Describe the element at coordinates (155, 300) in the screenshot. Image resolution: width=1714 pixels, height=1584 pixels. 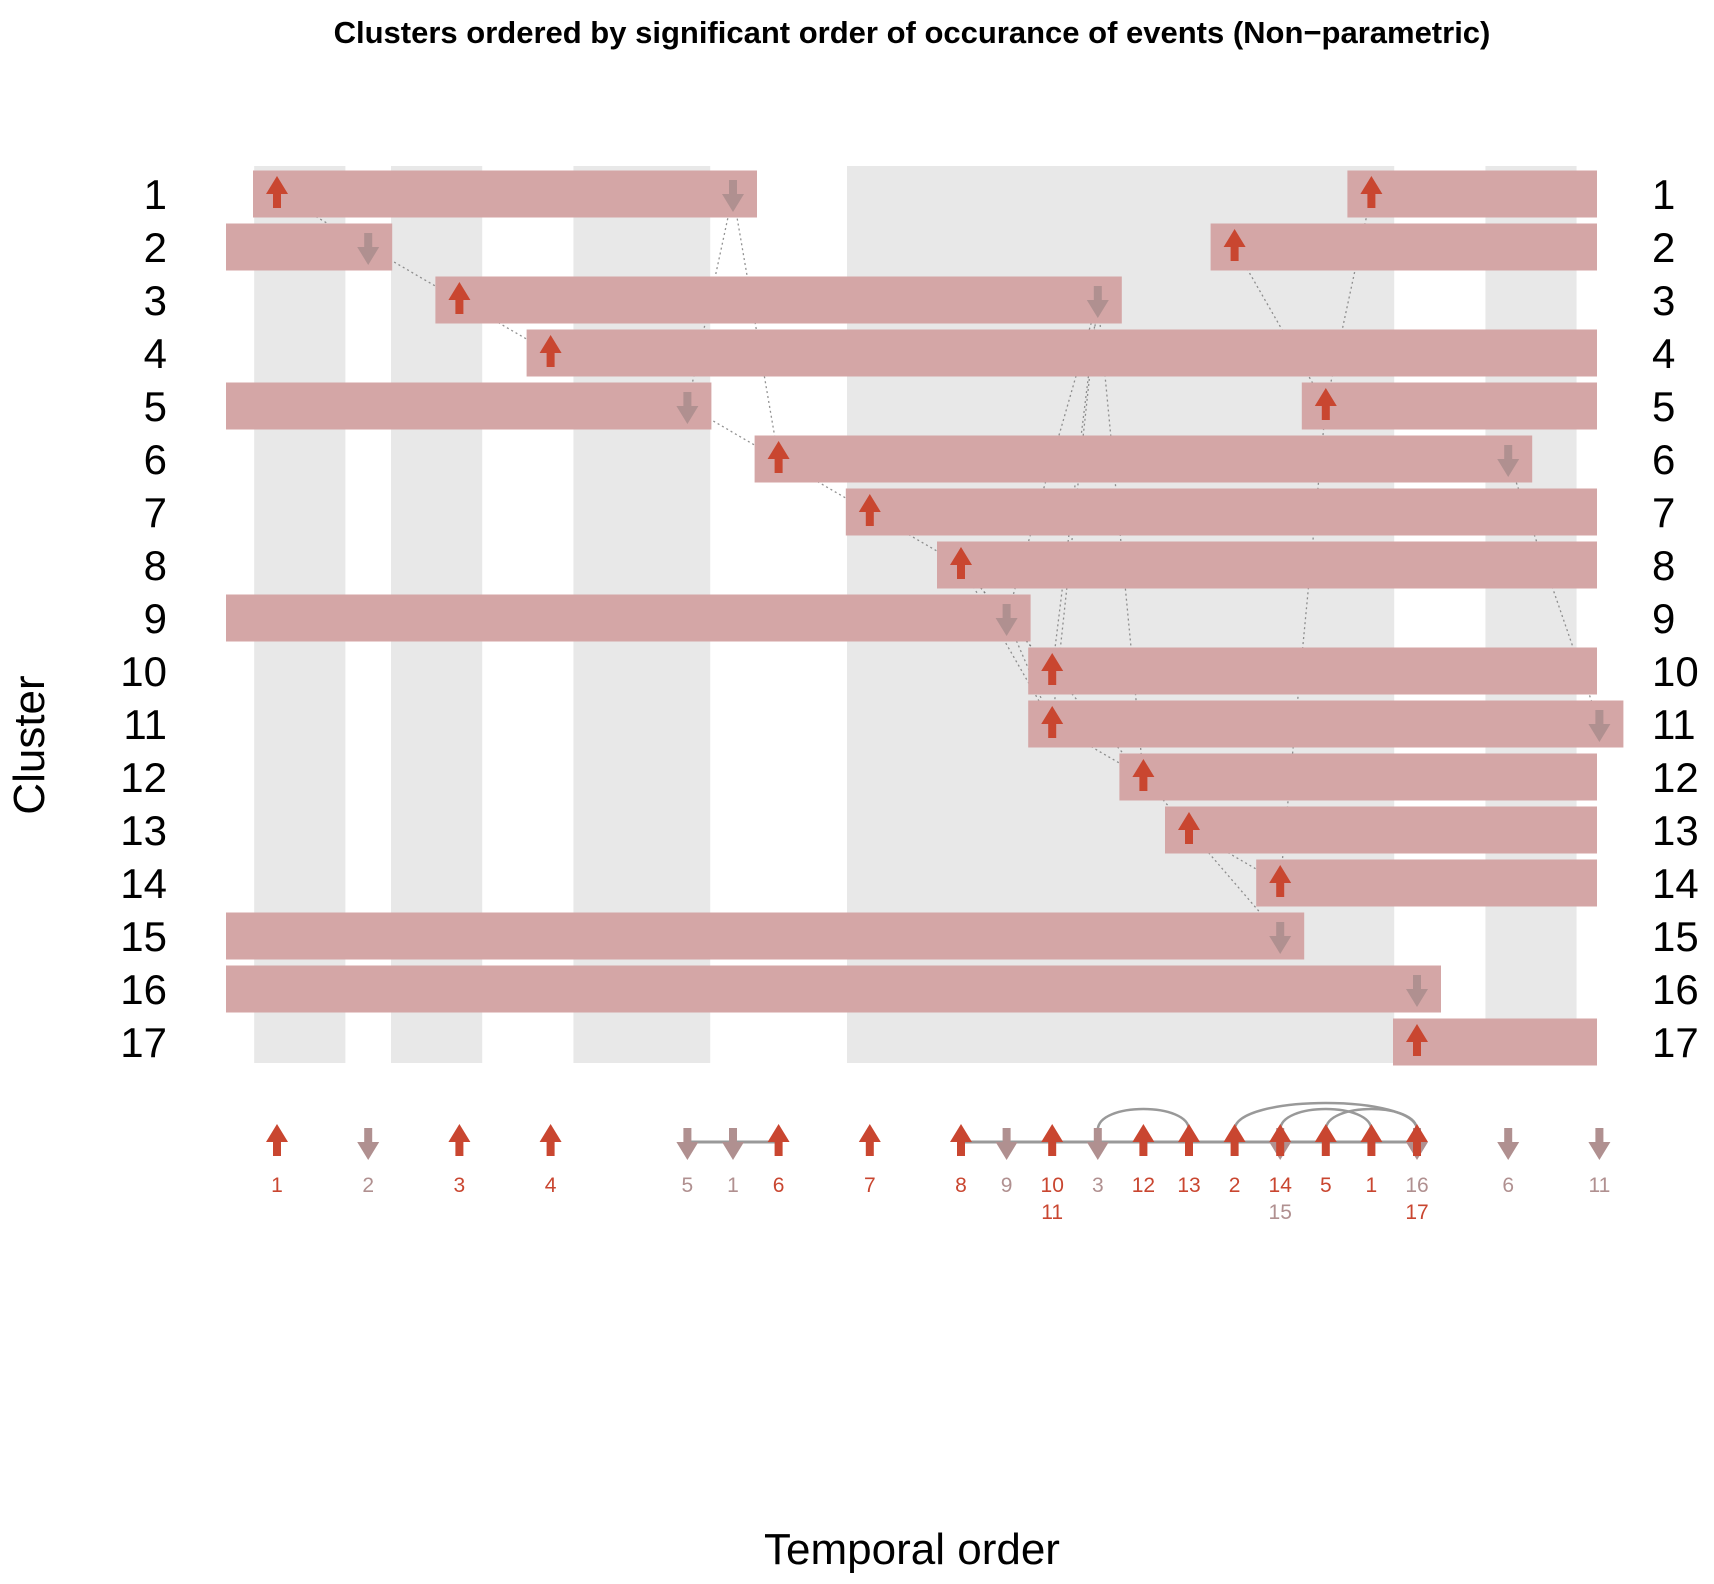
I see `row-label-left: 3` at that location.